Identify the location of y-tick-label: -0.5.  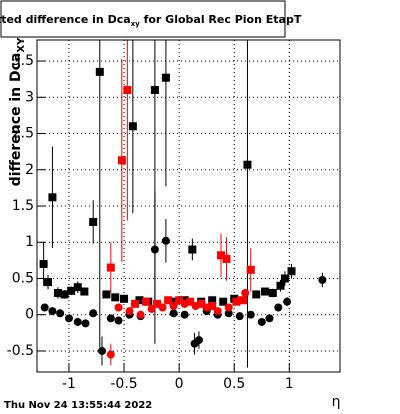
(20, 351).